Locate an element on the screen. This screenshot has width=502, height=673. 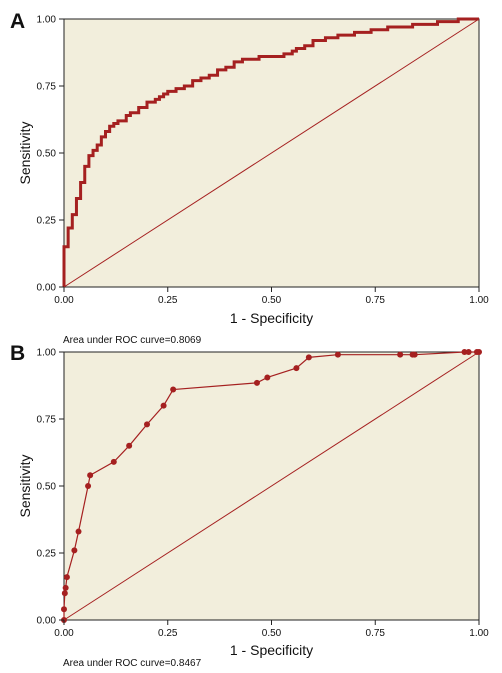
panel-a-letter: A is located at coordinates (17, 21).